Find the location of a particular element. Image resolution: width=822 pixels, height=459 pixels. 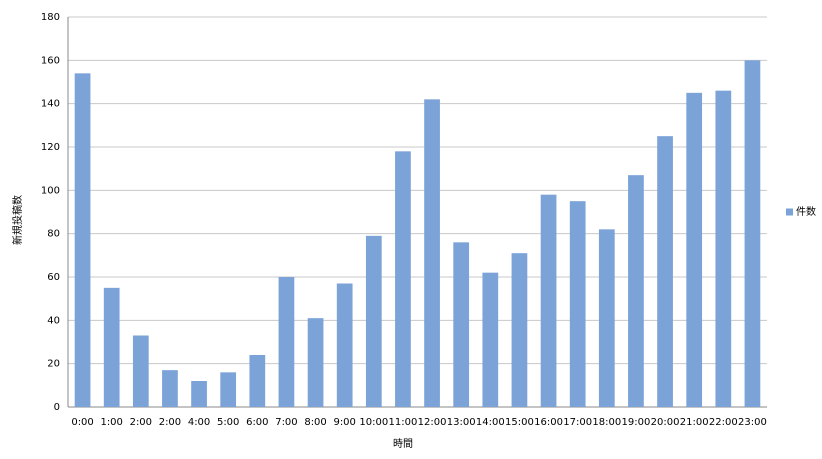

x-tick-label: 21:00 is located at coordinates (694, 422).